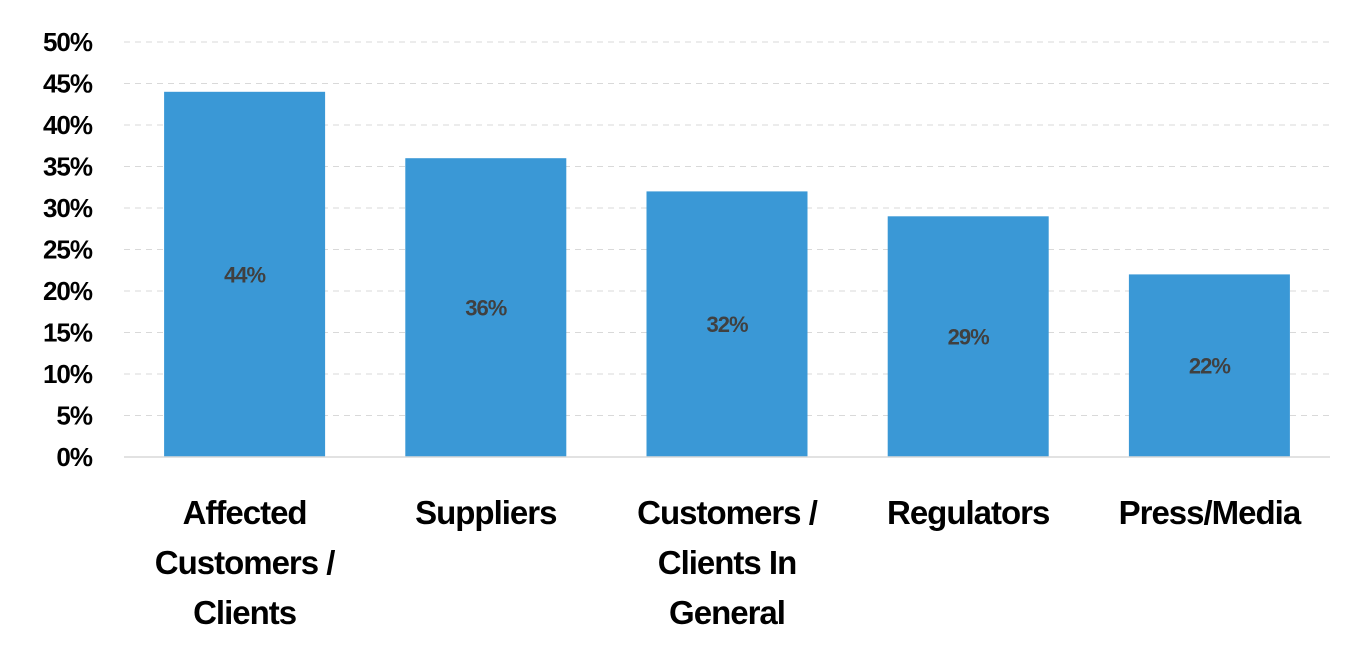  Describe the element at coordinates (68, 291) in the screenshot. I see `y-tick-label: 20%` at that location.